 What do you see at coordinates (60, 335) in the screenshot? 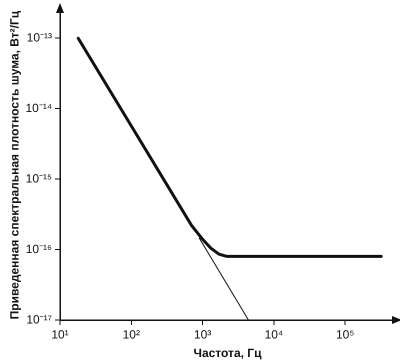
I see `x-tick-label: 10¹` at bounding box center [60, 335].